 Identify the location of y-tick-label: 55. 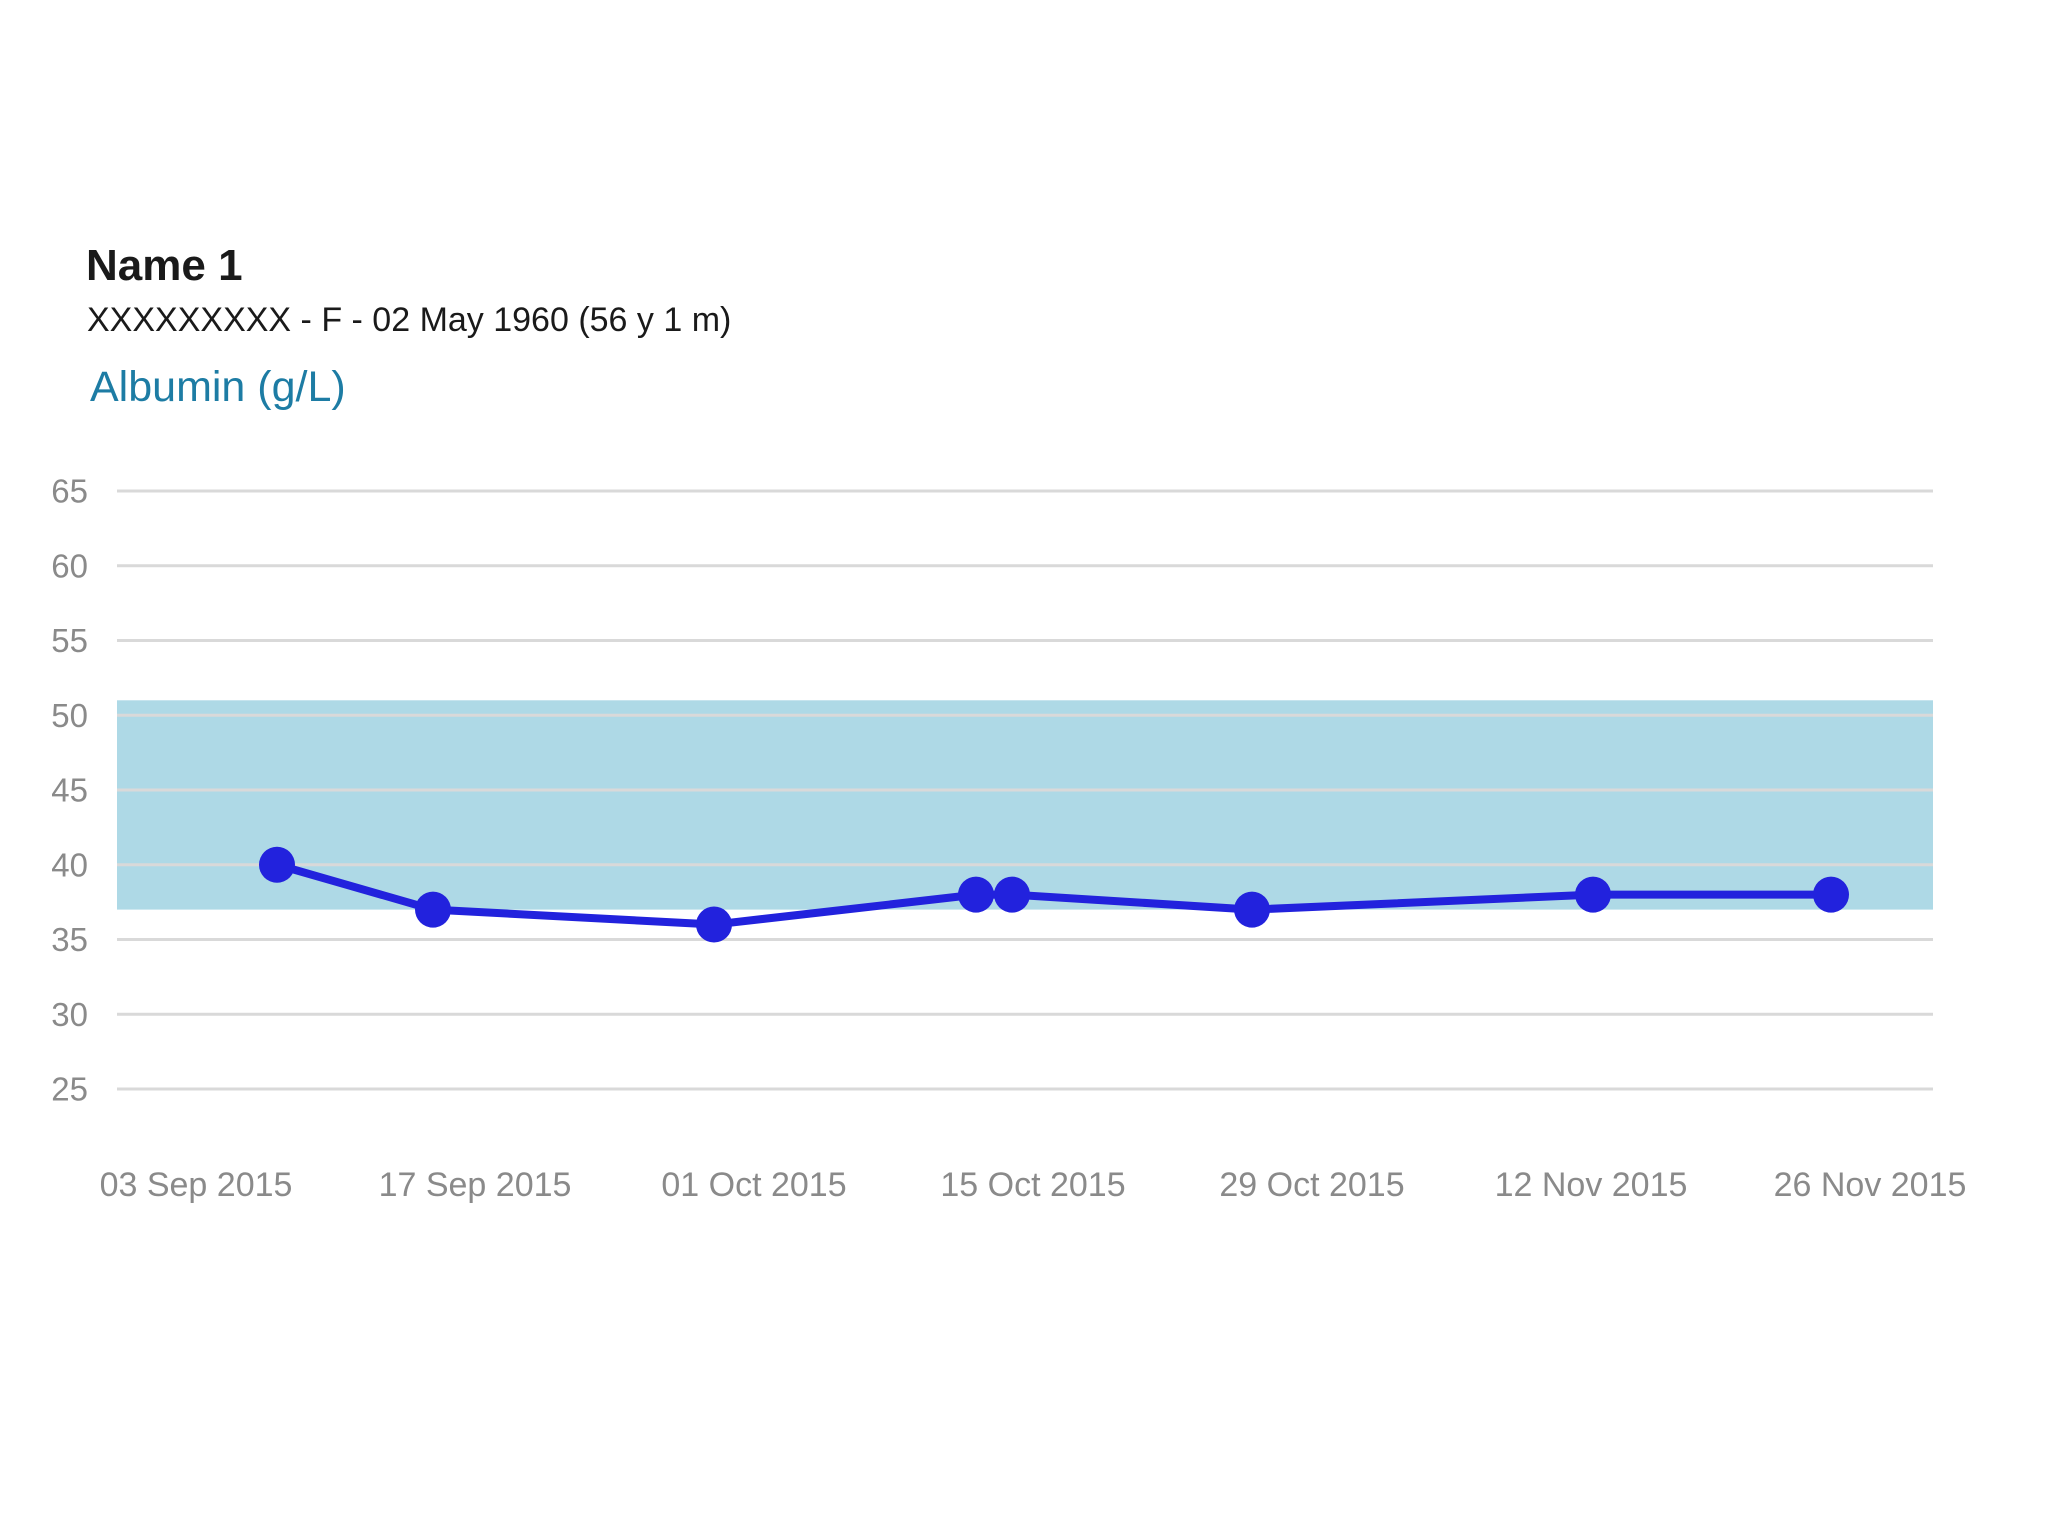
(69, 640).